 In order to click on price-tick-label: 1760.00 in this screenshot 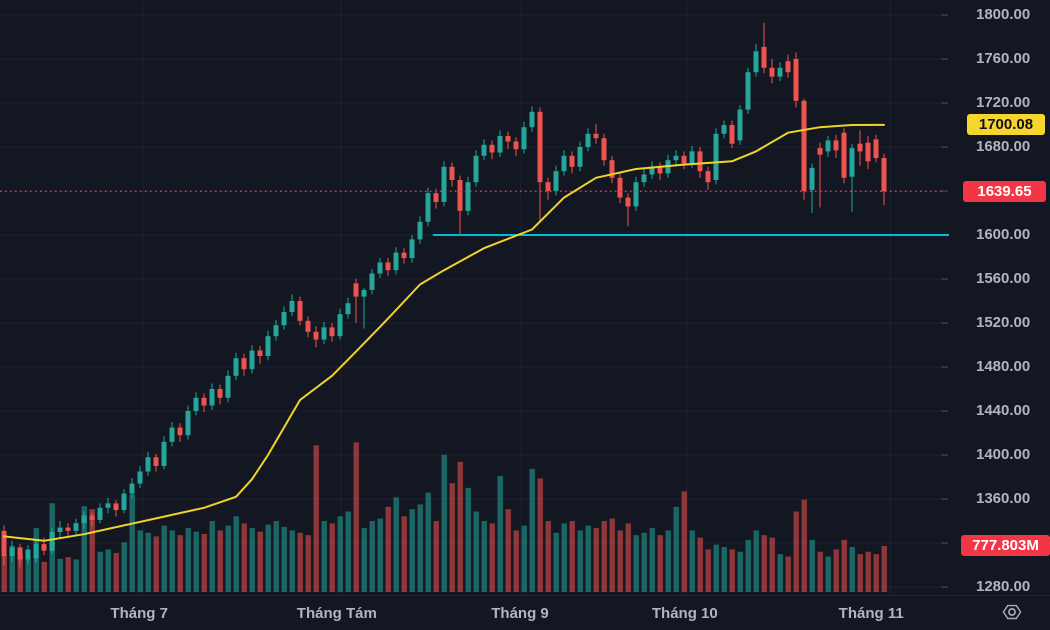, I will do `click(1003, 58)`.